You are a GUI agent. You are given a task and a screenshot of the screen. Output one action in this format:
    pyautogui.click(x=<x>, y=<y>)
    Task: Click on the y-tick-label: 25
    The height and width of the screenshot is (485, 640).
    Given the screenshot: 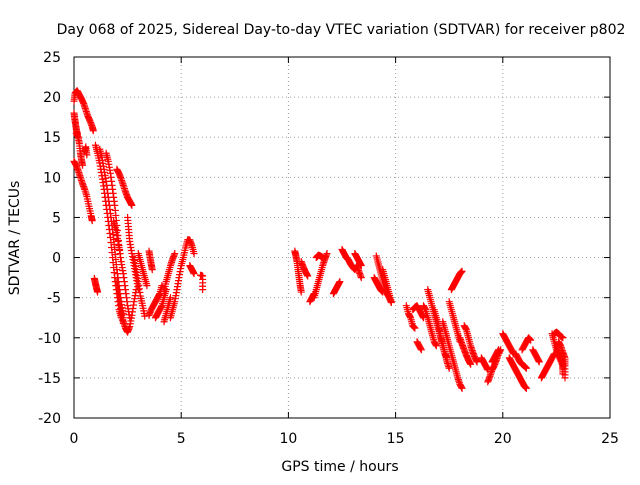 What is the action you would take?
    pyautogui.click(x=52, y=58)
    